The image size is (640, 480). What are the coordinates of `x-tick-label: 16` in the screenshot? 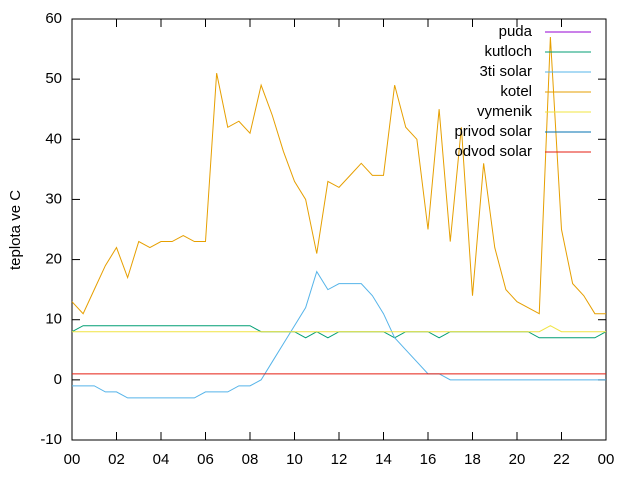 It's located at (428, 459).